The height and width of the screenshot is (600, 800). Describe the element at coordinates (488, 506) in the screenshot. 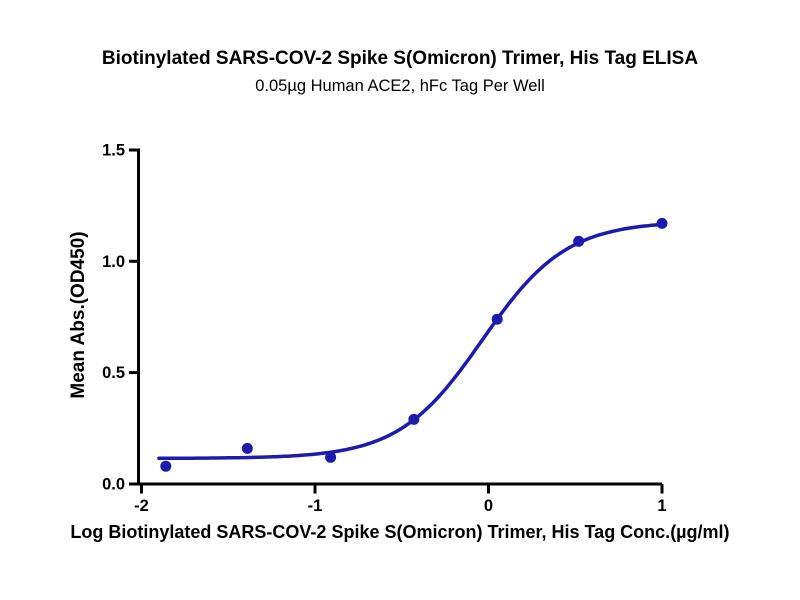

I see `x-tick-label: 0` at that location.